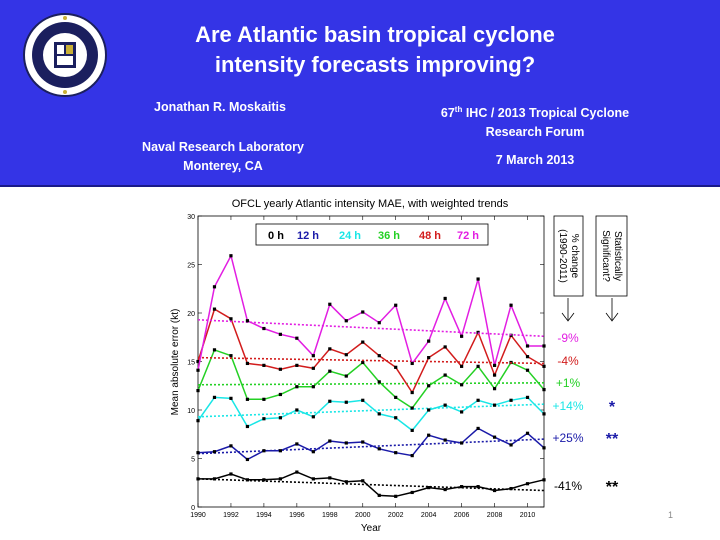  Describe the element at coordinates (198, 515) in the screenshot. I see `x-tick-label: 1990` at that location.